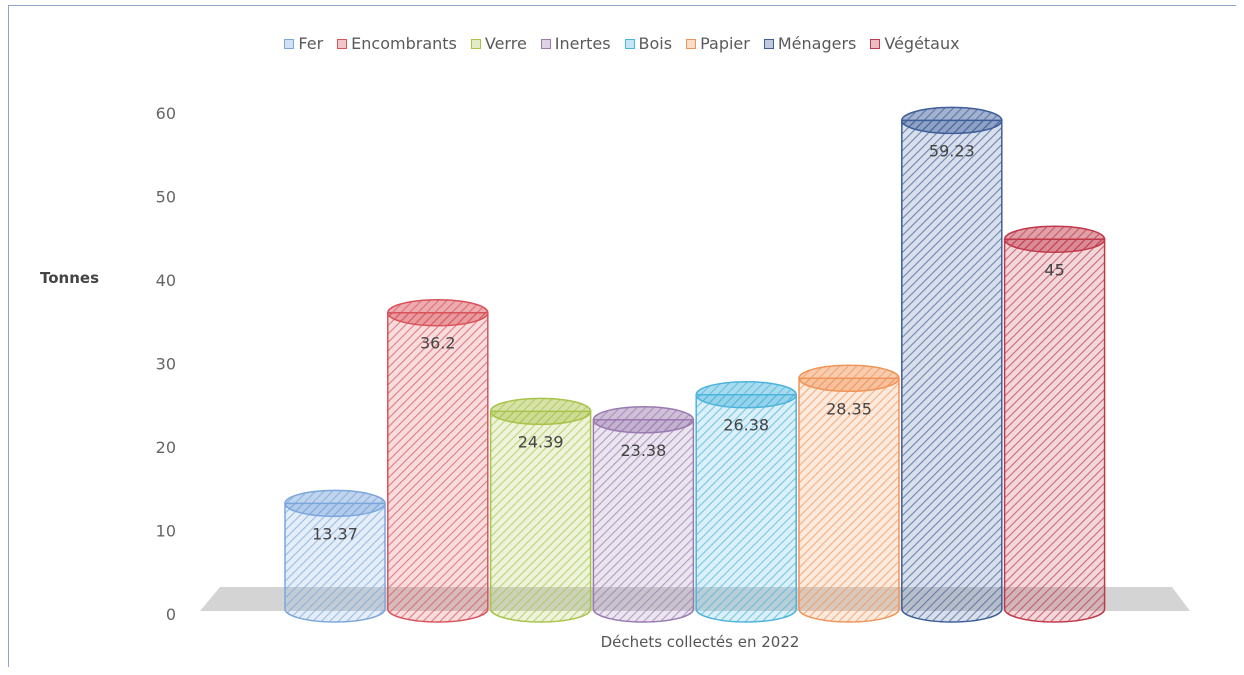 Image resolution: width=1244 pixels, height=675 pixels. Describe the element at coordinates (166, 197) in the screenshot. I see `y-tick-label: 50` at that location.